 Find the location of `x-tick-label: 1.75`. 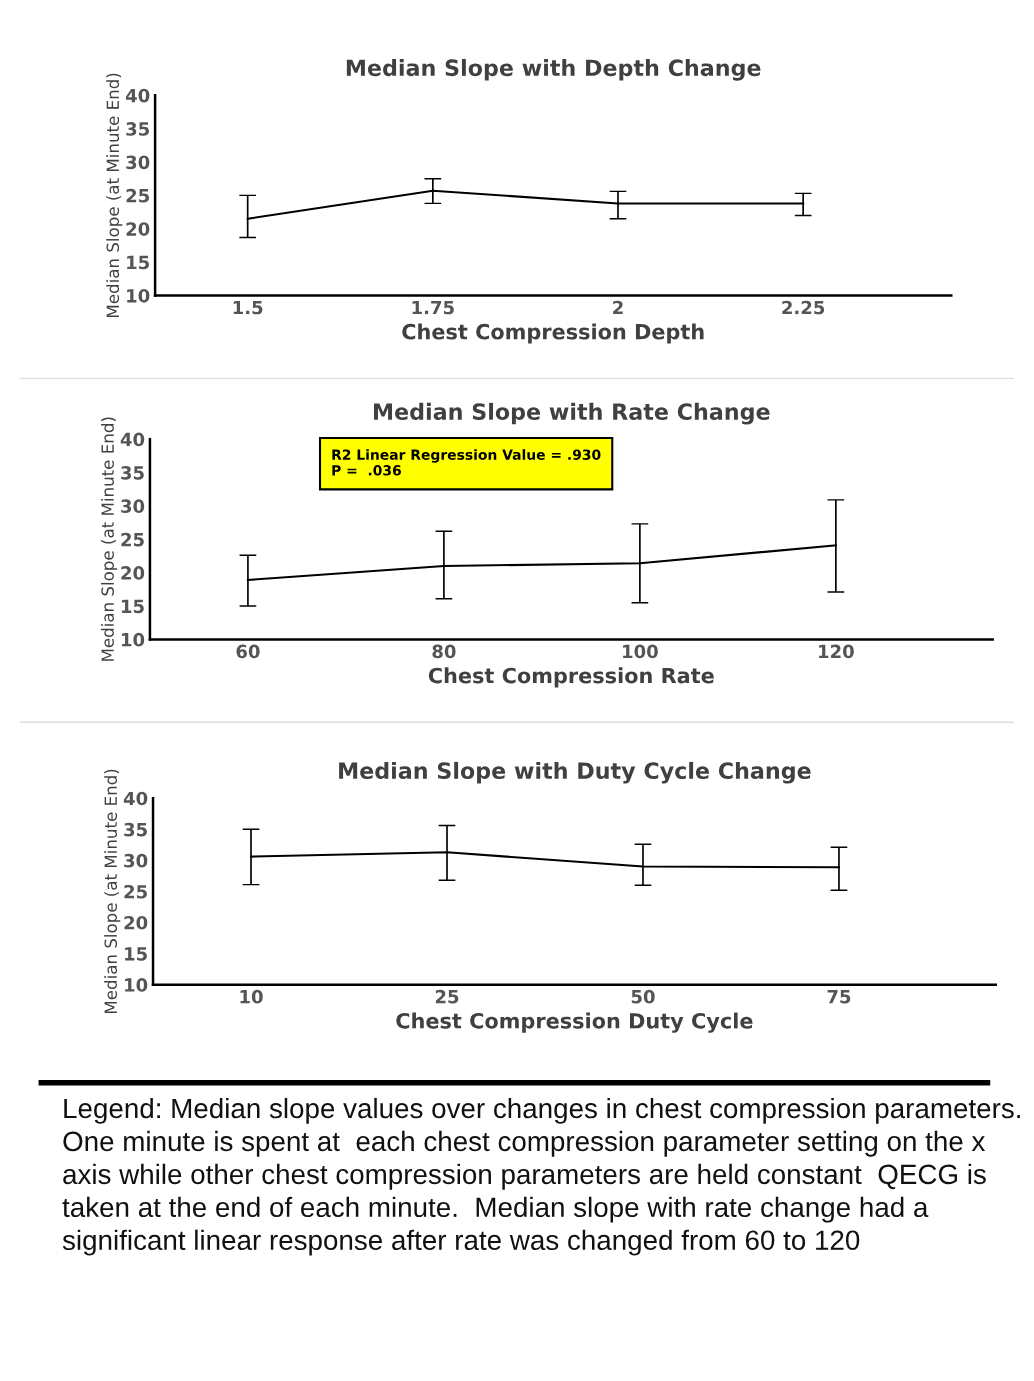

x-tick-label: 1.75 is located at coordinates (433, 307).